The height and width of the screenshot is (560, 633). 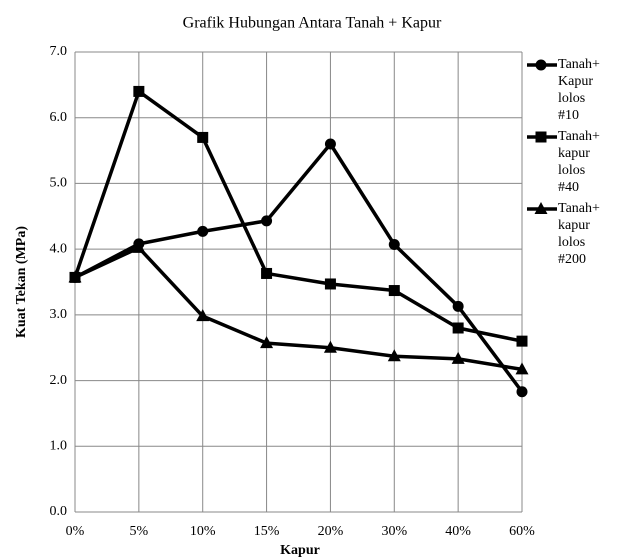 I want to click on x-axis-label: Kapur, so click(x=300, y=550).